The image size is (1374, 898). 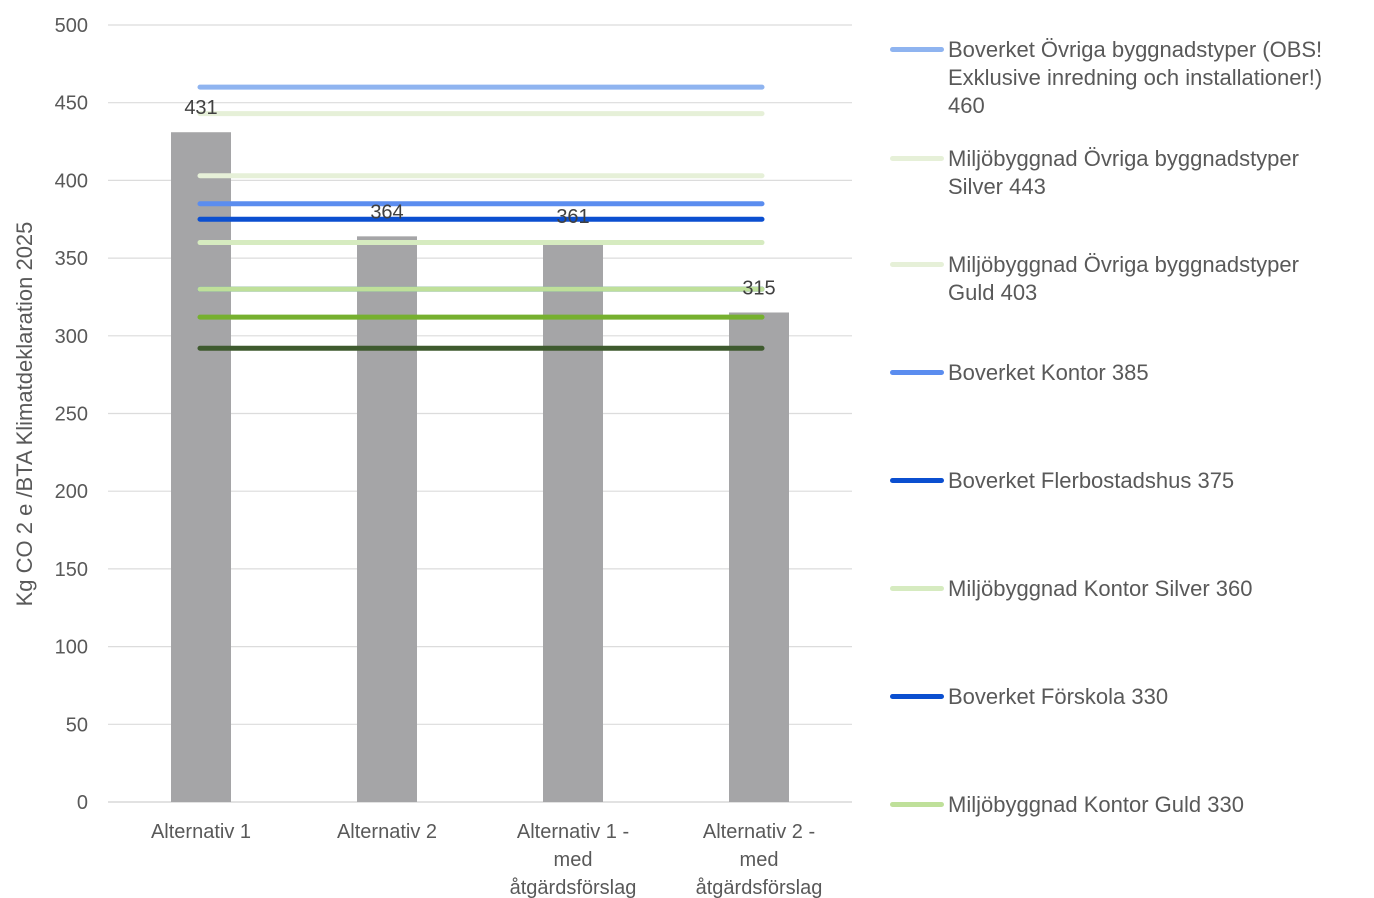 I want to click on legend-label: Boverket Flerbostadshus 375, so click(x=1091, y=480).